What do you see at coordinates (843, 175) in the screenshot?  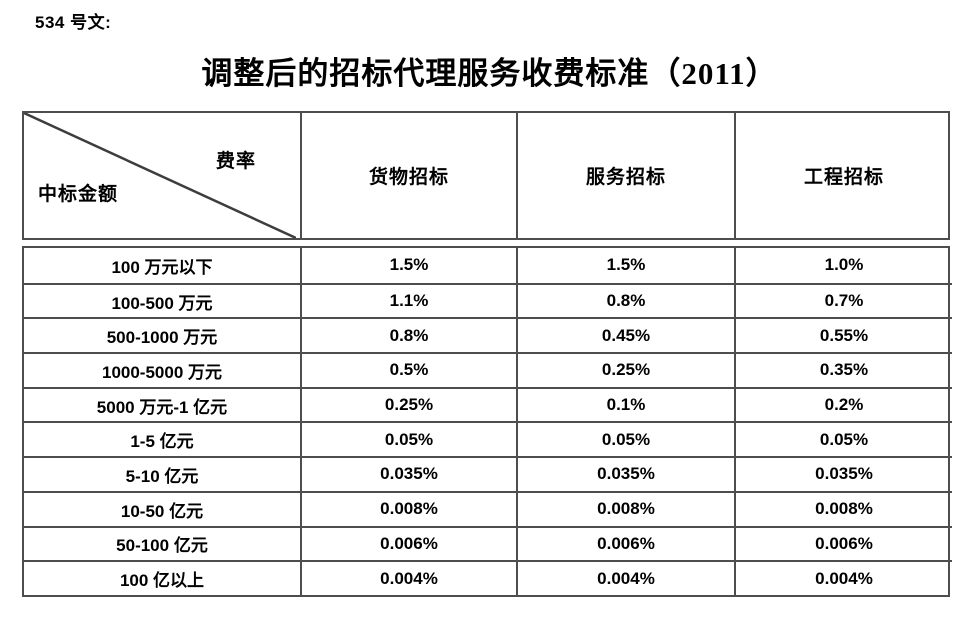 I see `column-header-works-bidding: 工程招标` at bounding box center [843, 175].